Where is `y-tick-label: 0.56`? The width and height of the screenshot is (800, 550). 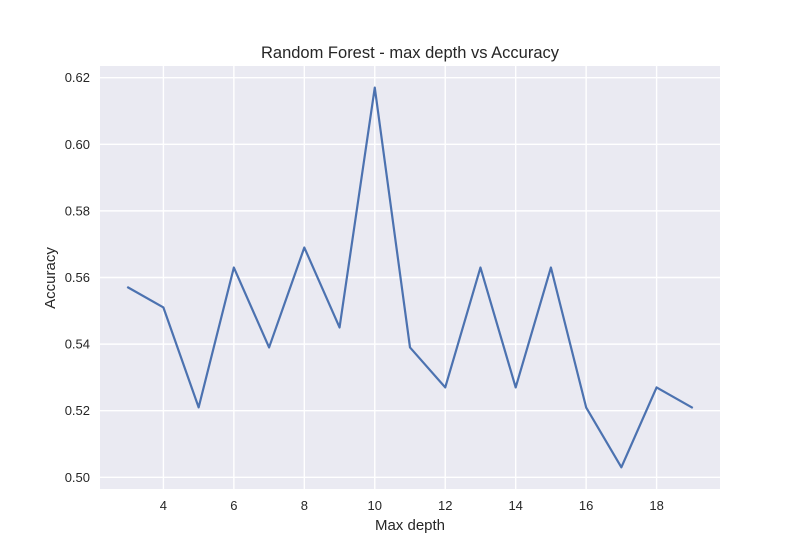 y-tick-label: 0.56 is located at coordinates (77, 277).